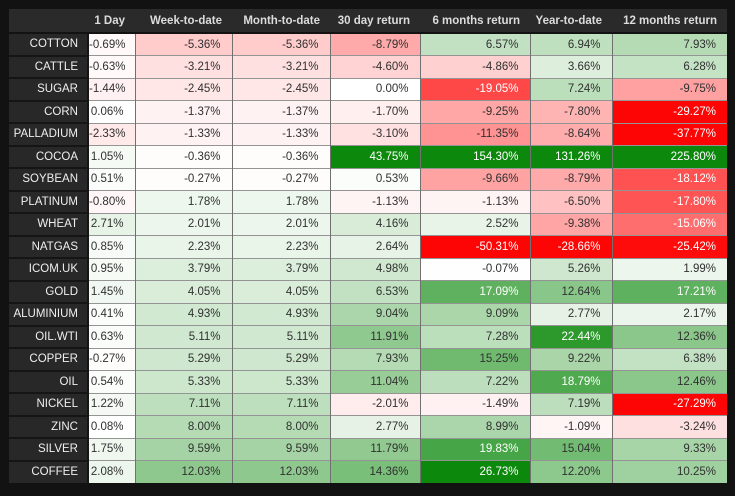 This screenshot has width=735, height=496. I want to click on value-cell: 19.83%, so click(474, 449).